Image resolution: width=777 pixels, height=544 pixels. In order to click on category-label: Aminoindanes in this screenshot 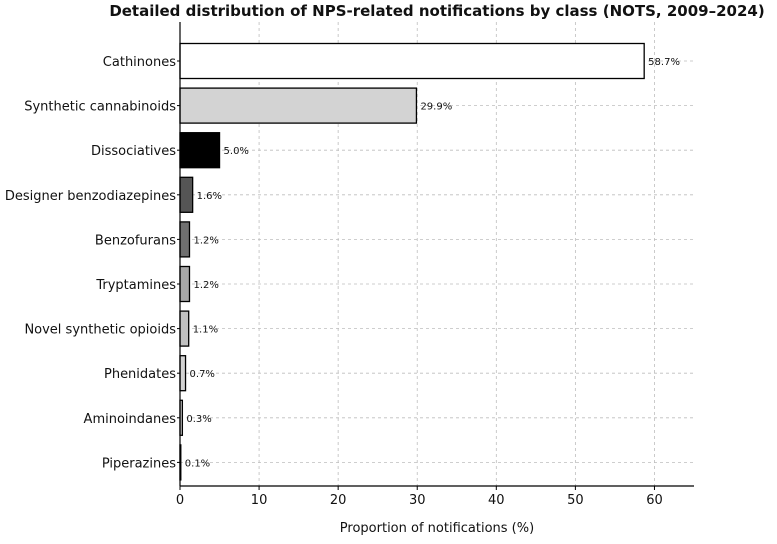, I will do `click(130, 419)`.